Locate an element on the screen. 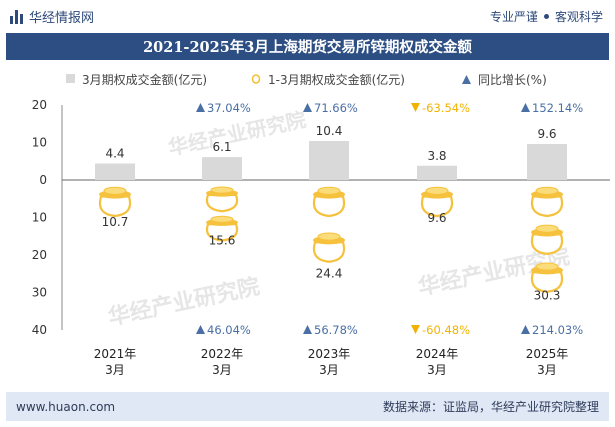 This screenshot has width=615, height=427. bar-cumulative-value-label: 9.6 is located at coordinates (436, 218).